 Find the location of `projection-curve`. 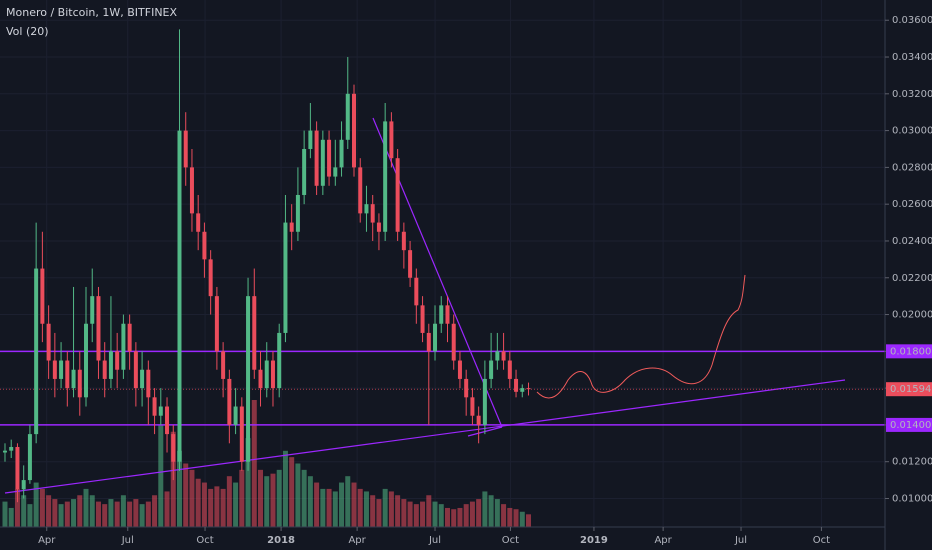

projection-curve is located at coordinates (641, 336).